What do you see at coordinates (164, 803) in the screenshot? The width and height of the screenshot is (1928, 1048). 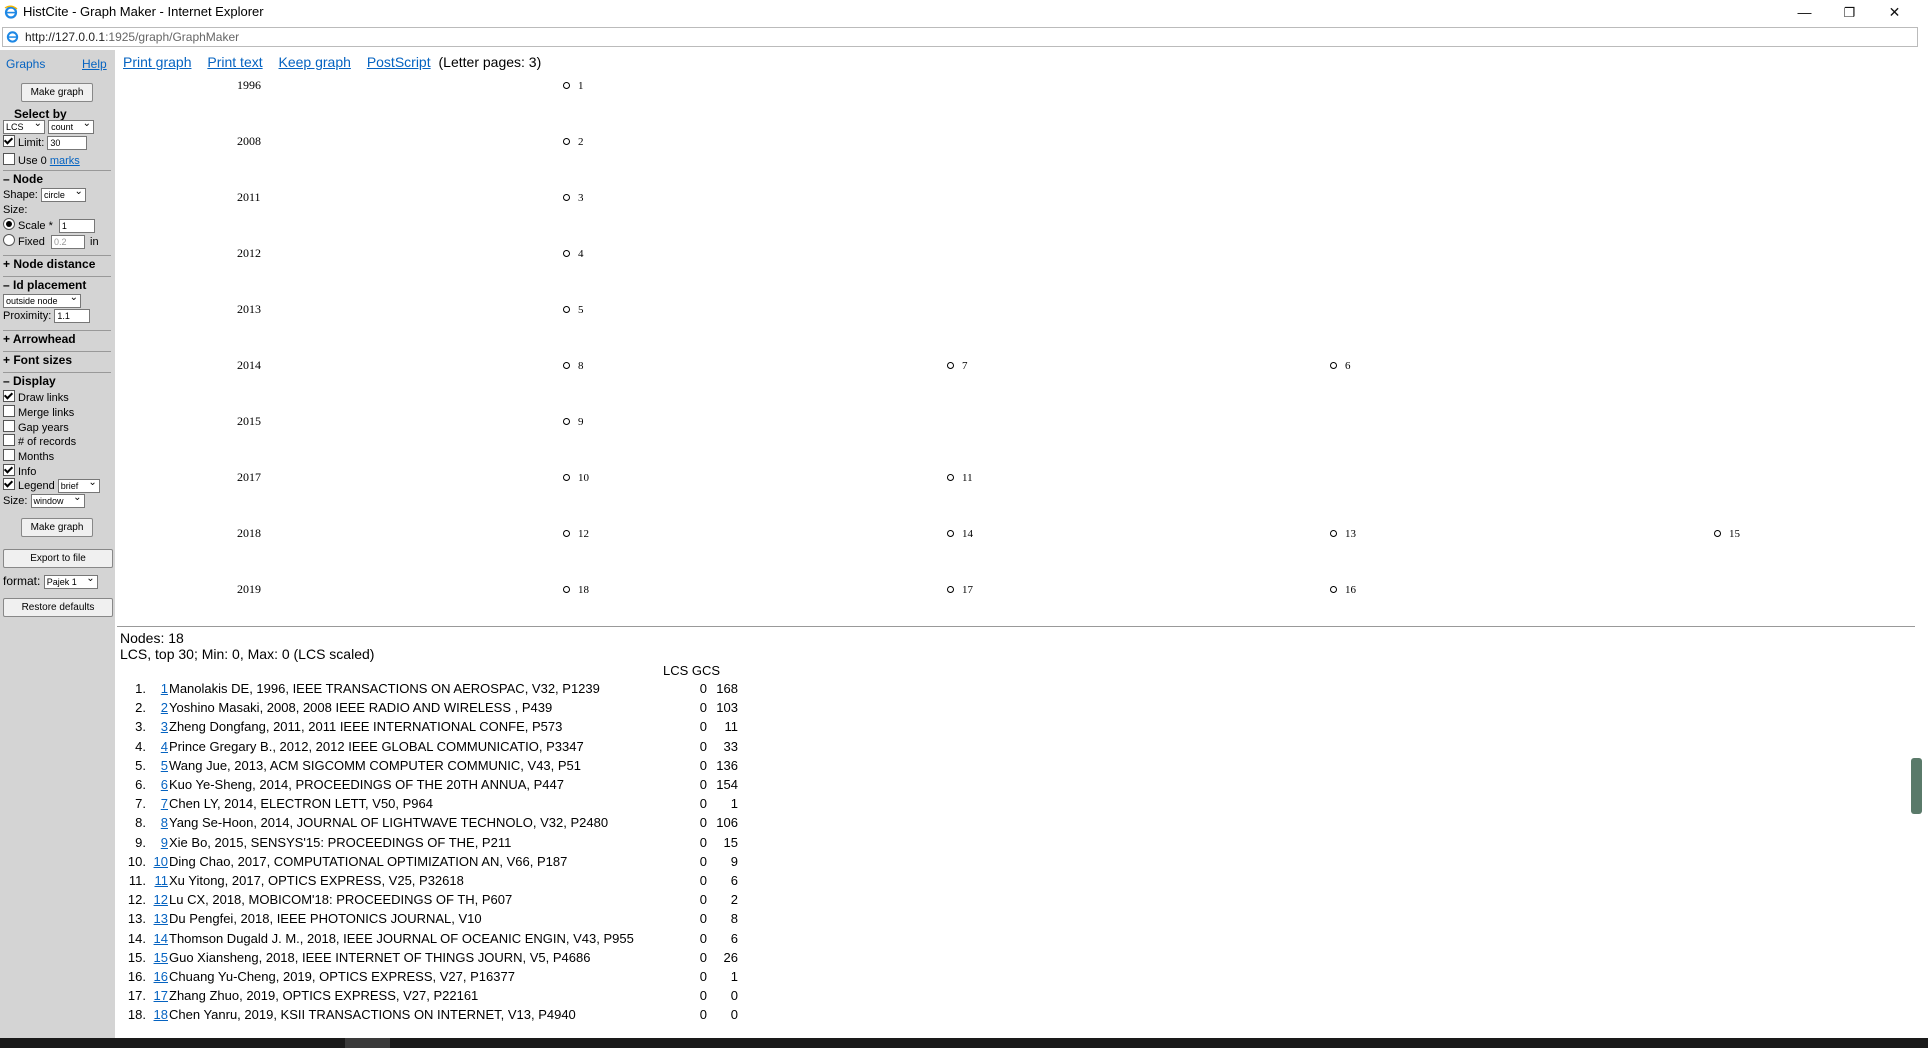 I see `record-id-link: 7` at bounding box center [164, 803].